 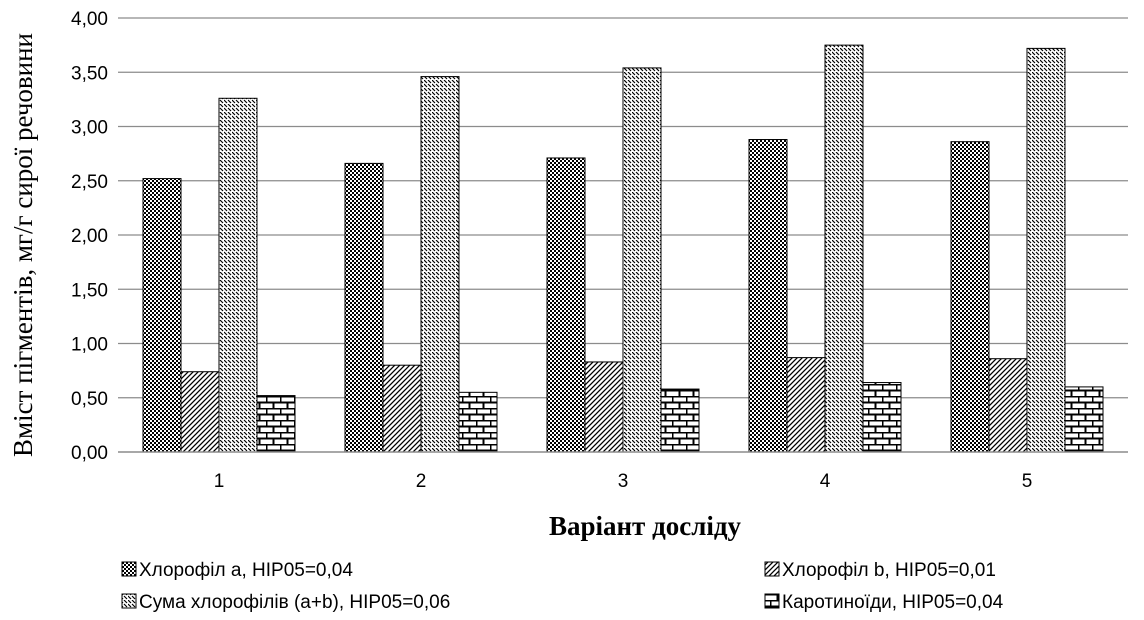 What do you see at coordinates (89, 128) in the screenshot?
I see `y-tick-label: 3,00` at bounding box center [89, 128].